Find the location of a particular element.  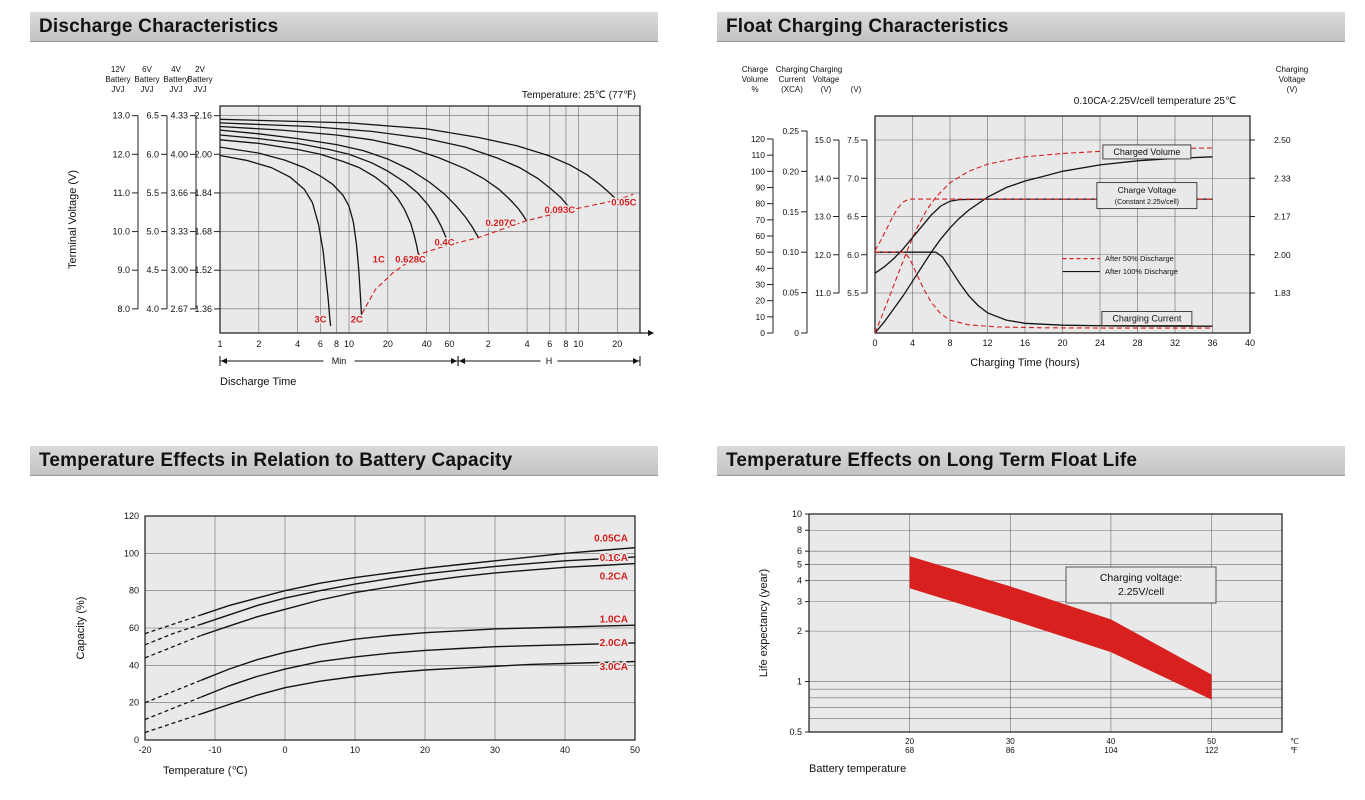

svg-text: 12.0 is located at coordinates (121, 154).